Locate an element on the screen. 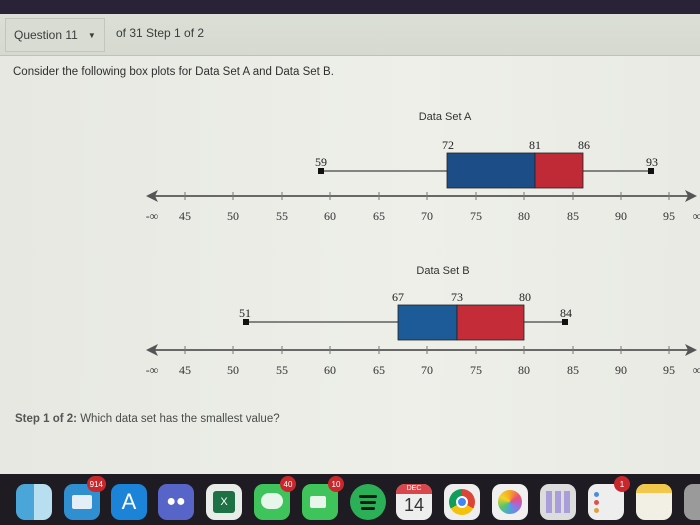 This screenshot has height=525, width=700. min-marker-b is located at coordinates (246, 322).